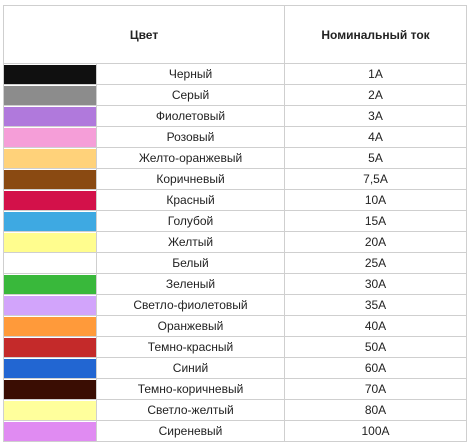 The height and width of the screenshot is (445, 469). Describe the element at coordinates (190, 116) in the screenshot. I see `color-name: Фиолетовый` at that location.